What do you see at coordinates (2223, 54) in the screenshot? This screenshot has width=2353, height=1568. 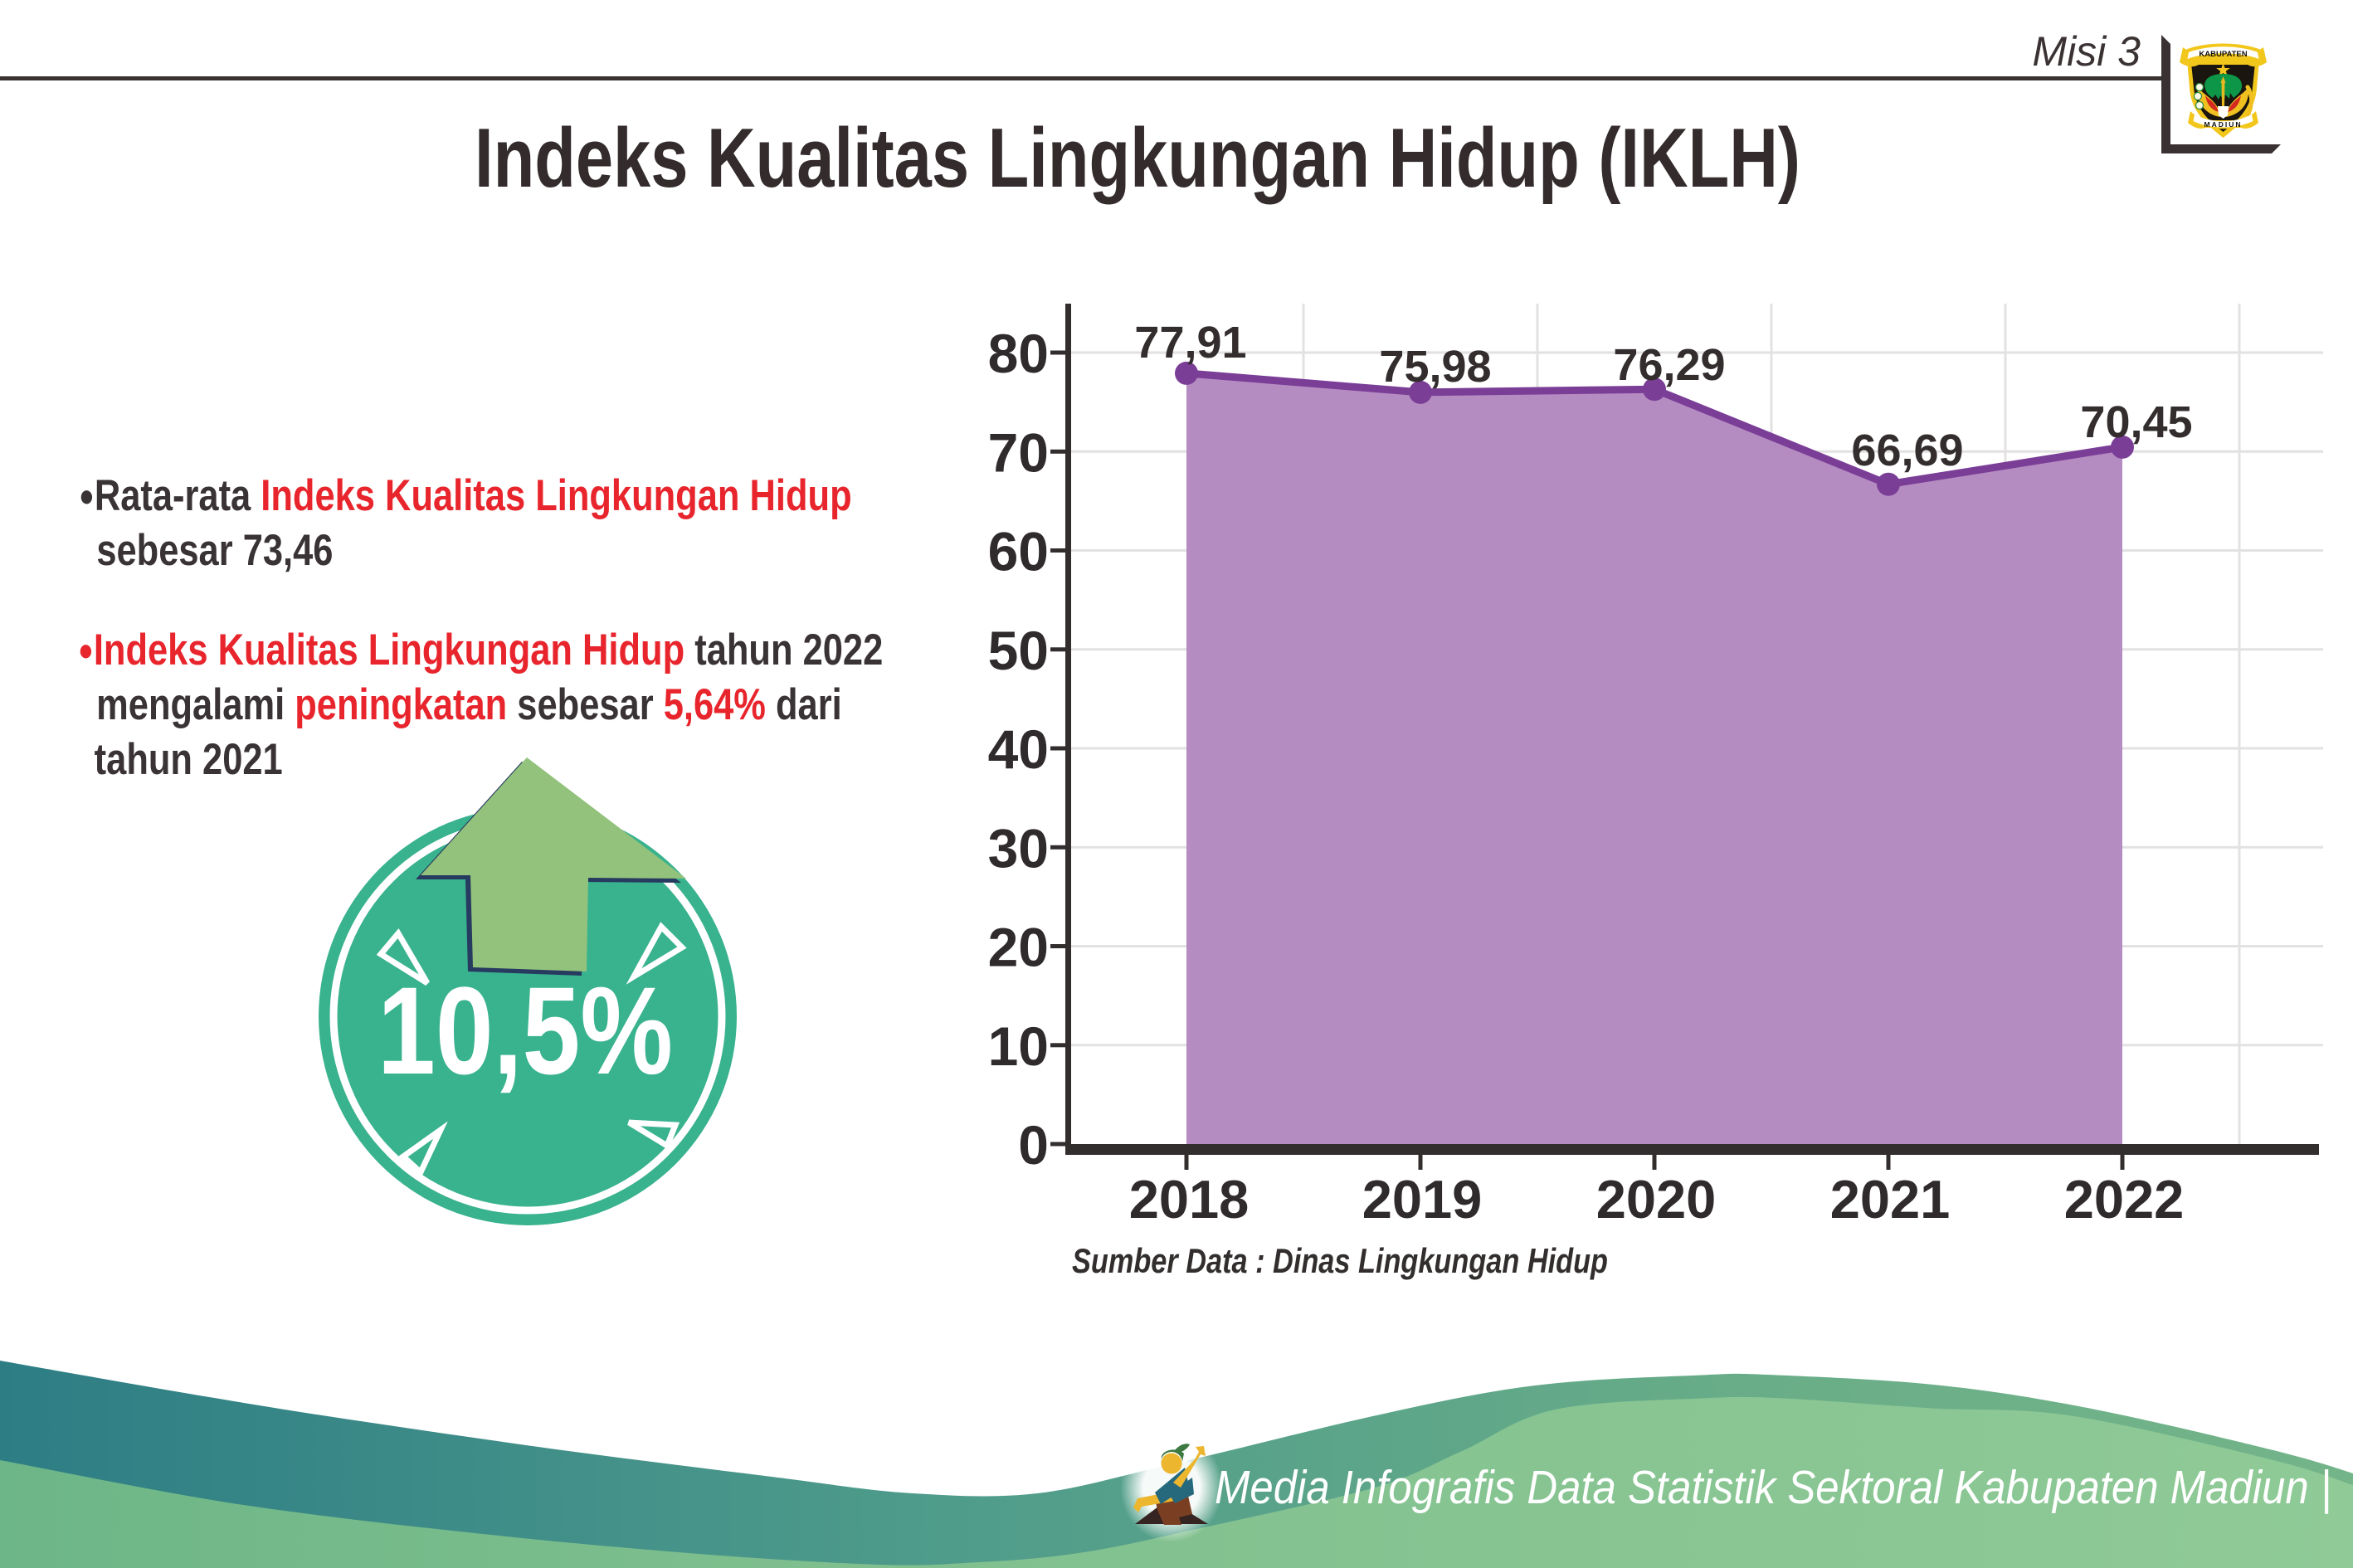 I see `svg-text: KABUPATEN` at bounding box center [2223, 54].